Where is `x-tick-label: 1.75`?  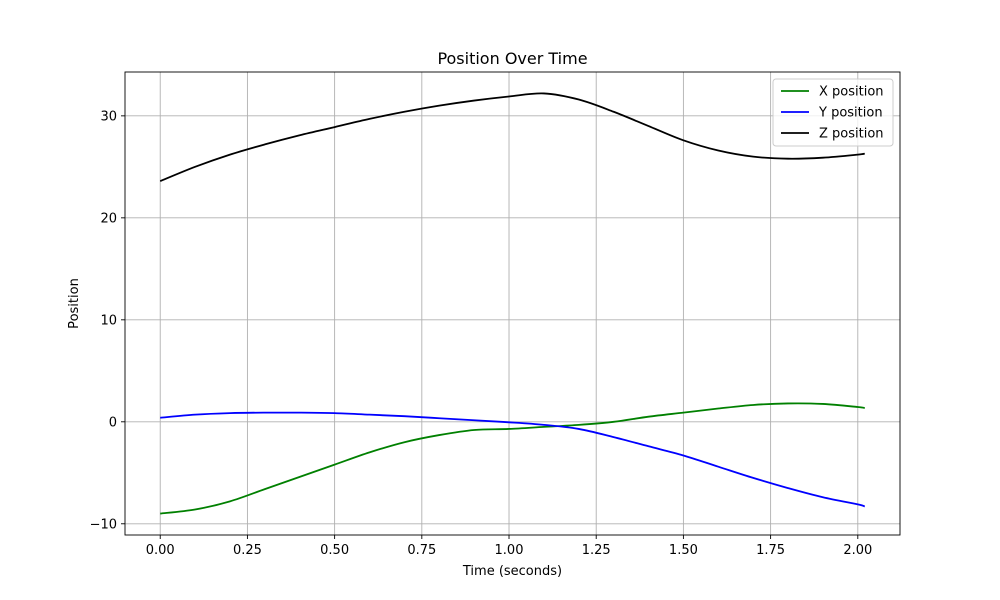 x-tick-label: 1.75 is located at coordinates (770, 550).